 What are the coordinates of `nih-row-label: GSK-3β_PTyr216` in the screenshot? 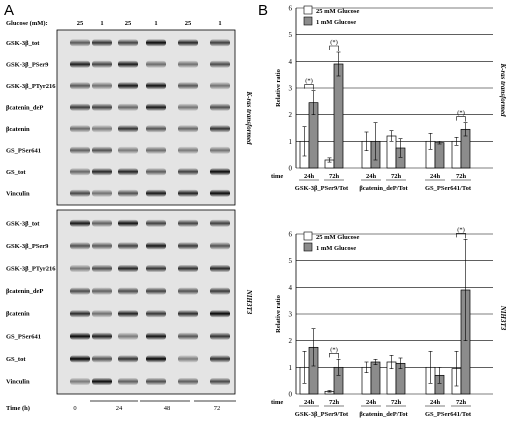 It's located at (31, 269).